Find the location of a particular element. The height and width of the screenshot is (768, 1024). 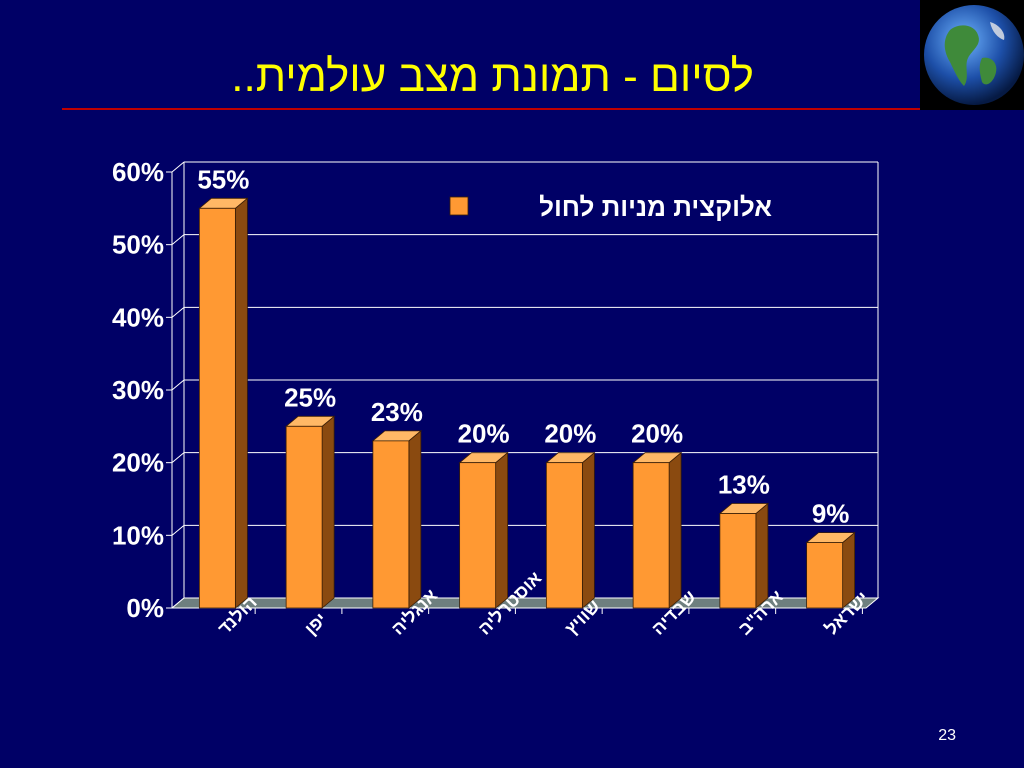

data-label: 25% is located at coordinates (310, 397).